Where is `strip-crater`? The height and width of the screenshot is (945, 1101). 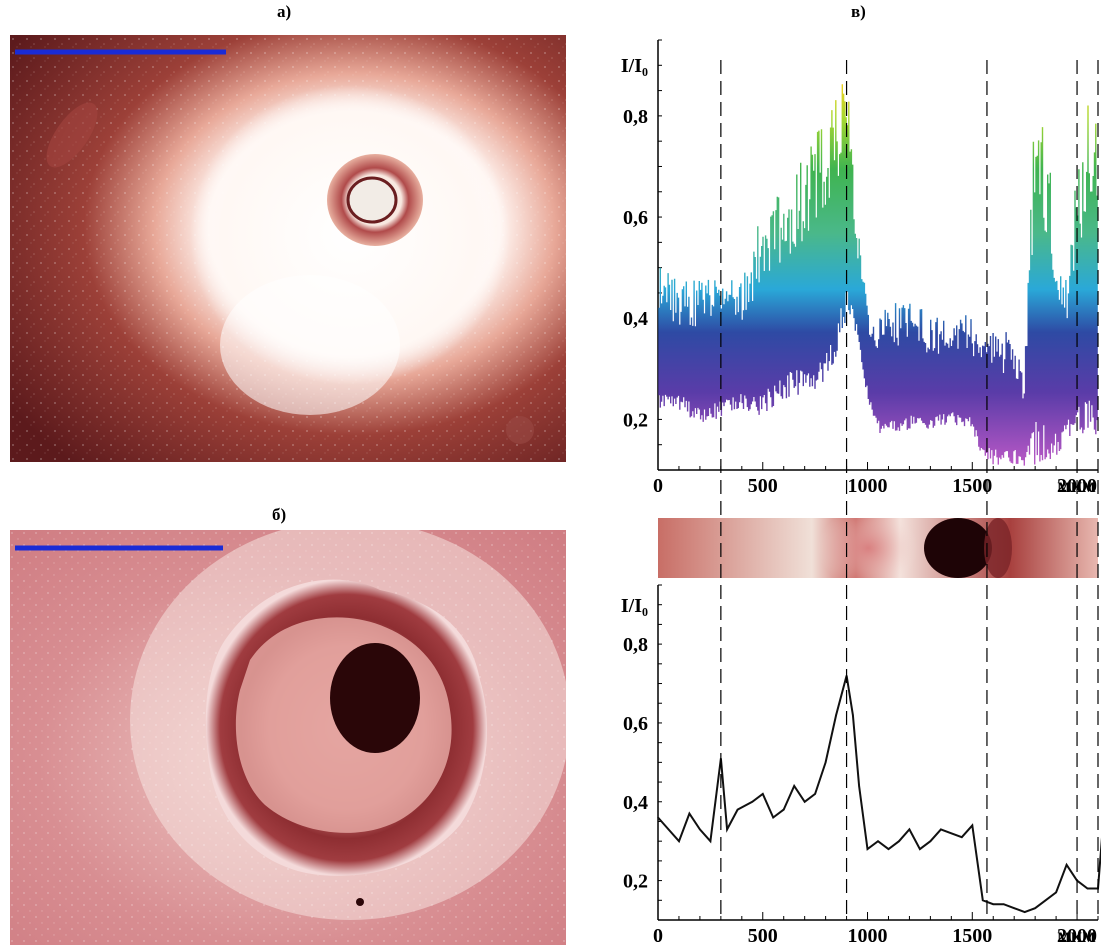 strip-crater is located at coordinates (958, 548).